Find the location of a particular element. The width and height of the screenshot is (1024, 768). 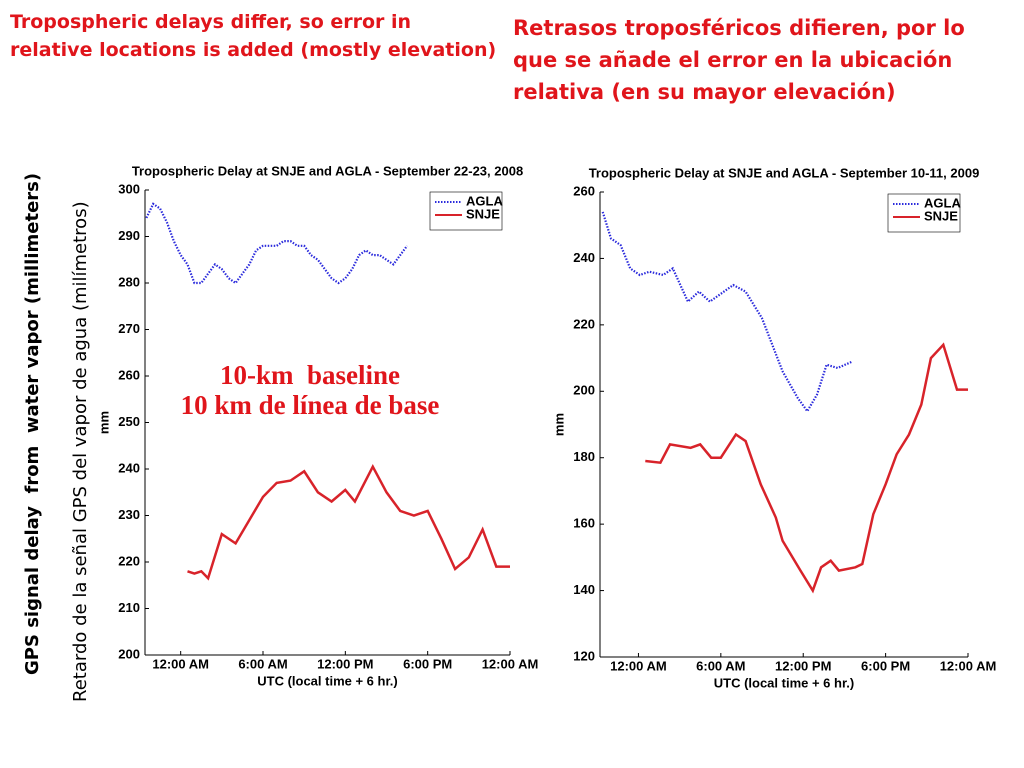

y-tick-label: 160 is located at coordinates (584, 523).